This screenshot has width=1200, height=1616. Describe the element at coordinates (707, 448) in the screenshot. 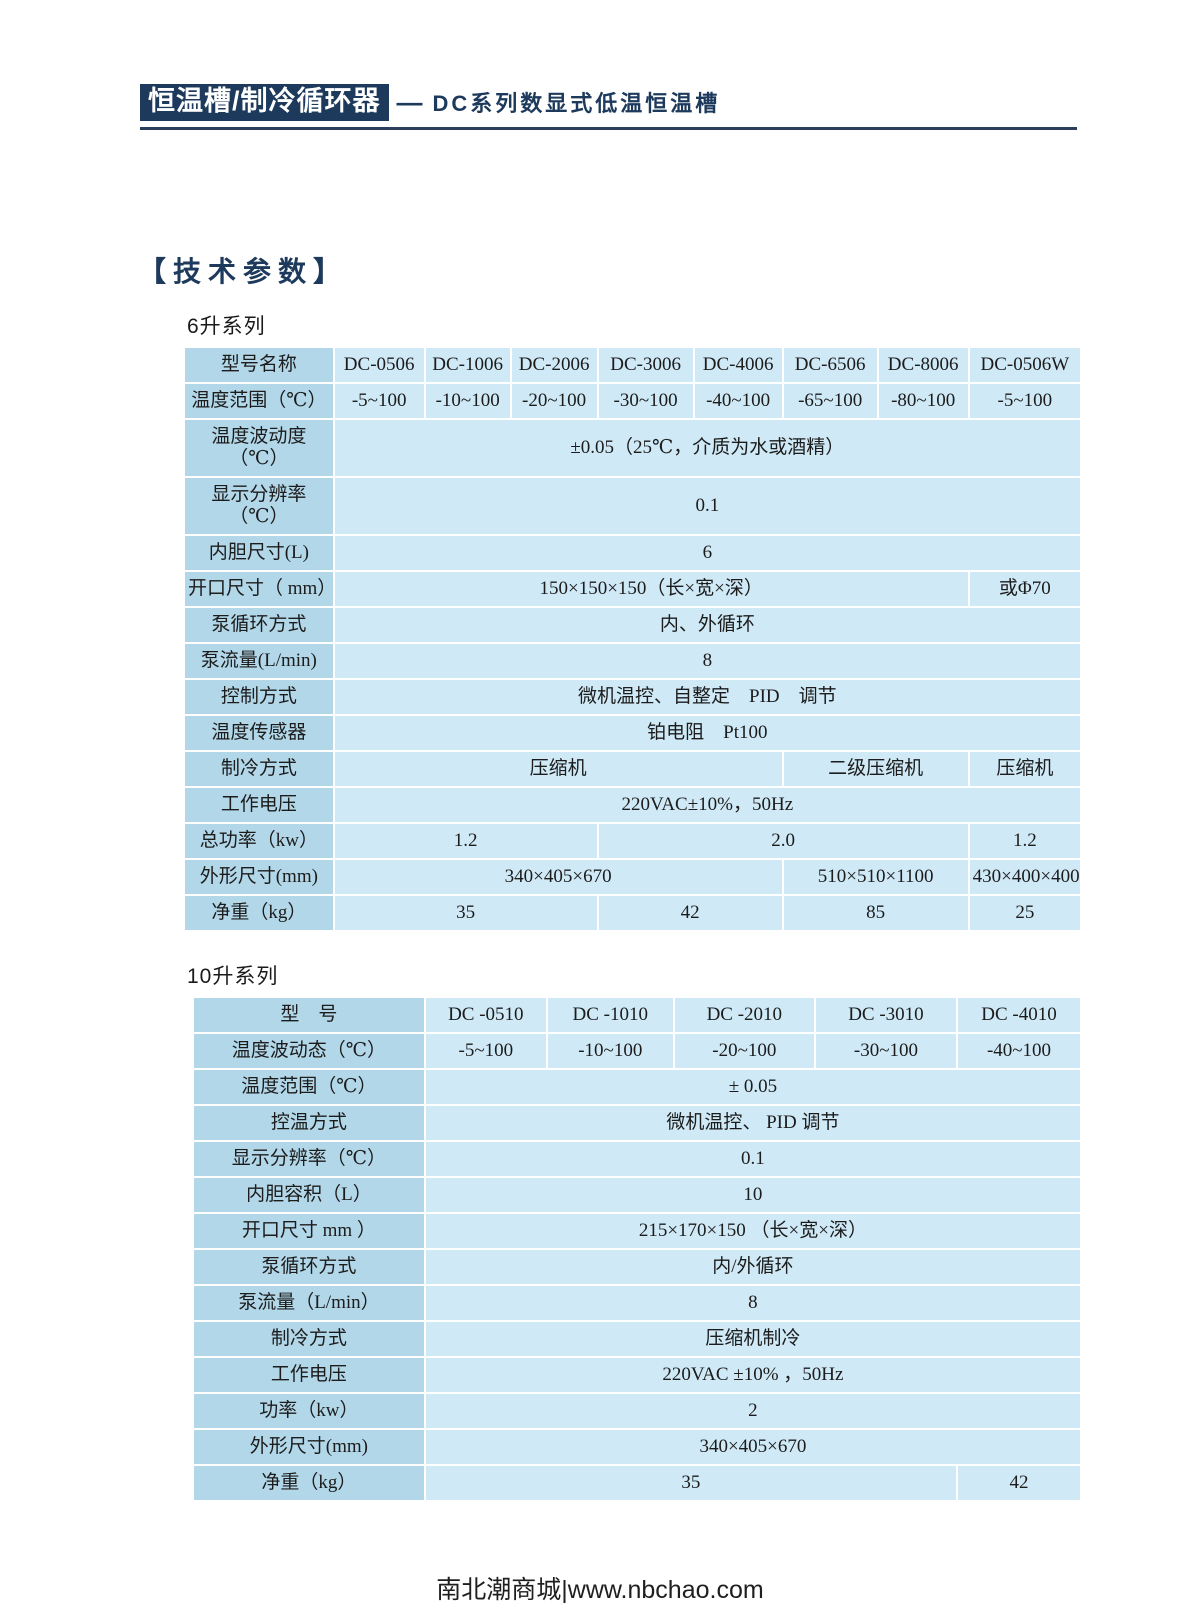

I see `row-value-cell: ±0.05（25℃，介质为水或酒精）` at that location.